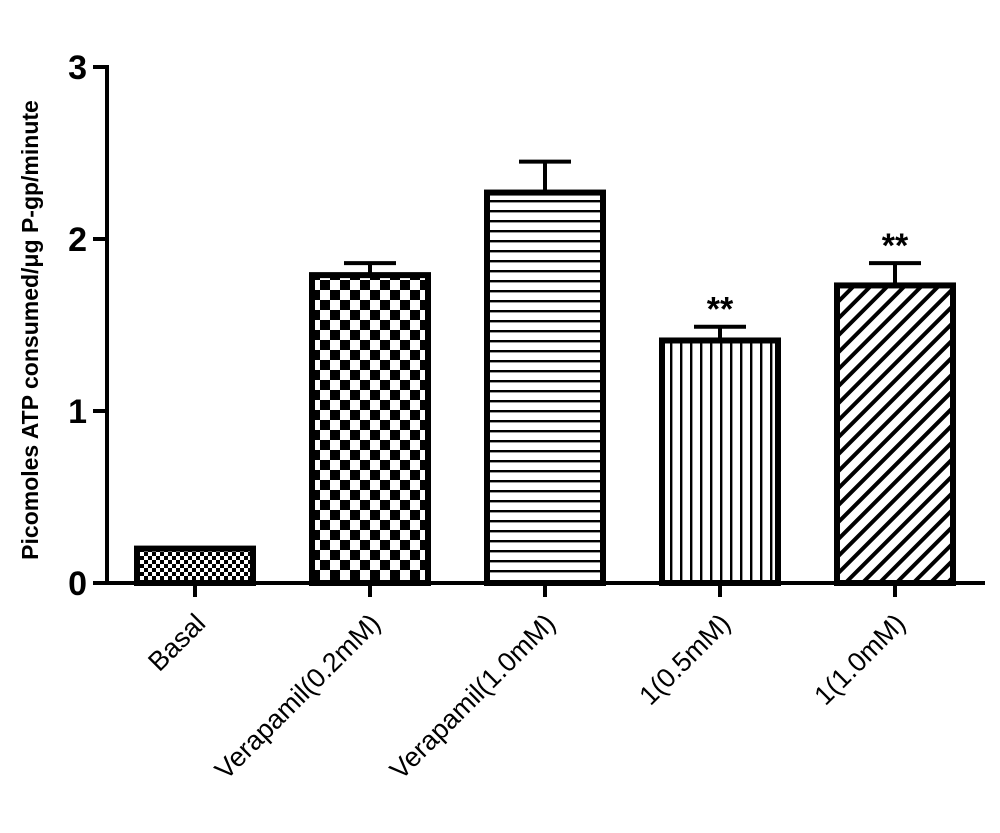 This screenshot has height=833, width=1000. What do you see at coordinates (297, 696) in the screenshot?
I see `x-tick-label-1: Verapamil(0.2mM)` at bounding box center [297, 696].